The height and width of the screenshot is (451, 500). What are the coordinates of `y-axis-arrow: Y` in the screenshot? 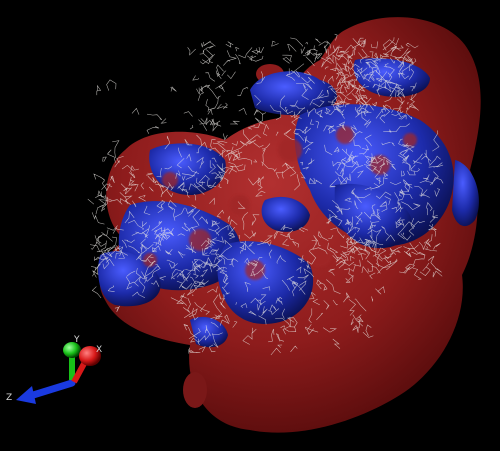 It's located at (72, 357).